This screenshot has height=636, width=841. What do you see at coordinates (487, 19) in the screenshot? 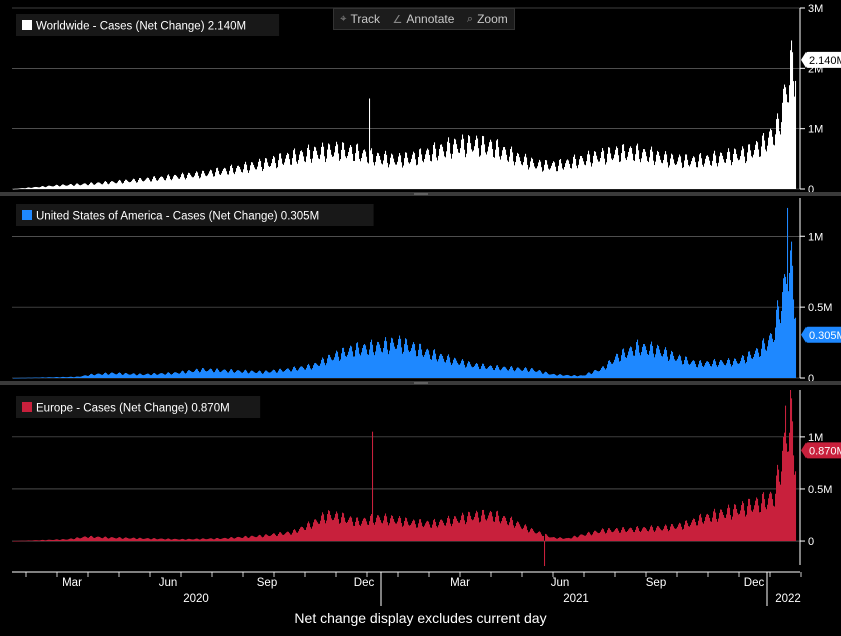
I see `zoom-button: ⌕ Zoom` at bounding box center [487, 19].